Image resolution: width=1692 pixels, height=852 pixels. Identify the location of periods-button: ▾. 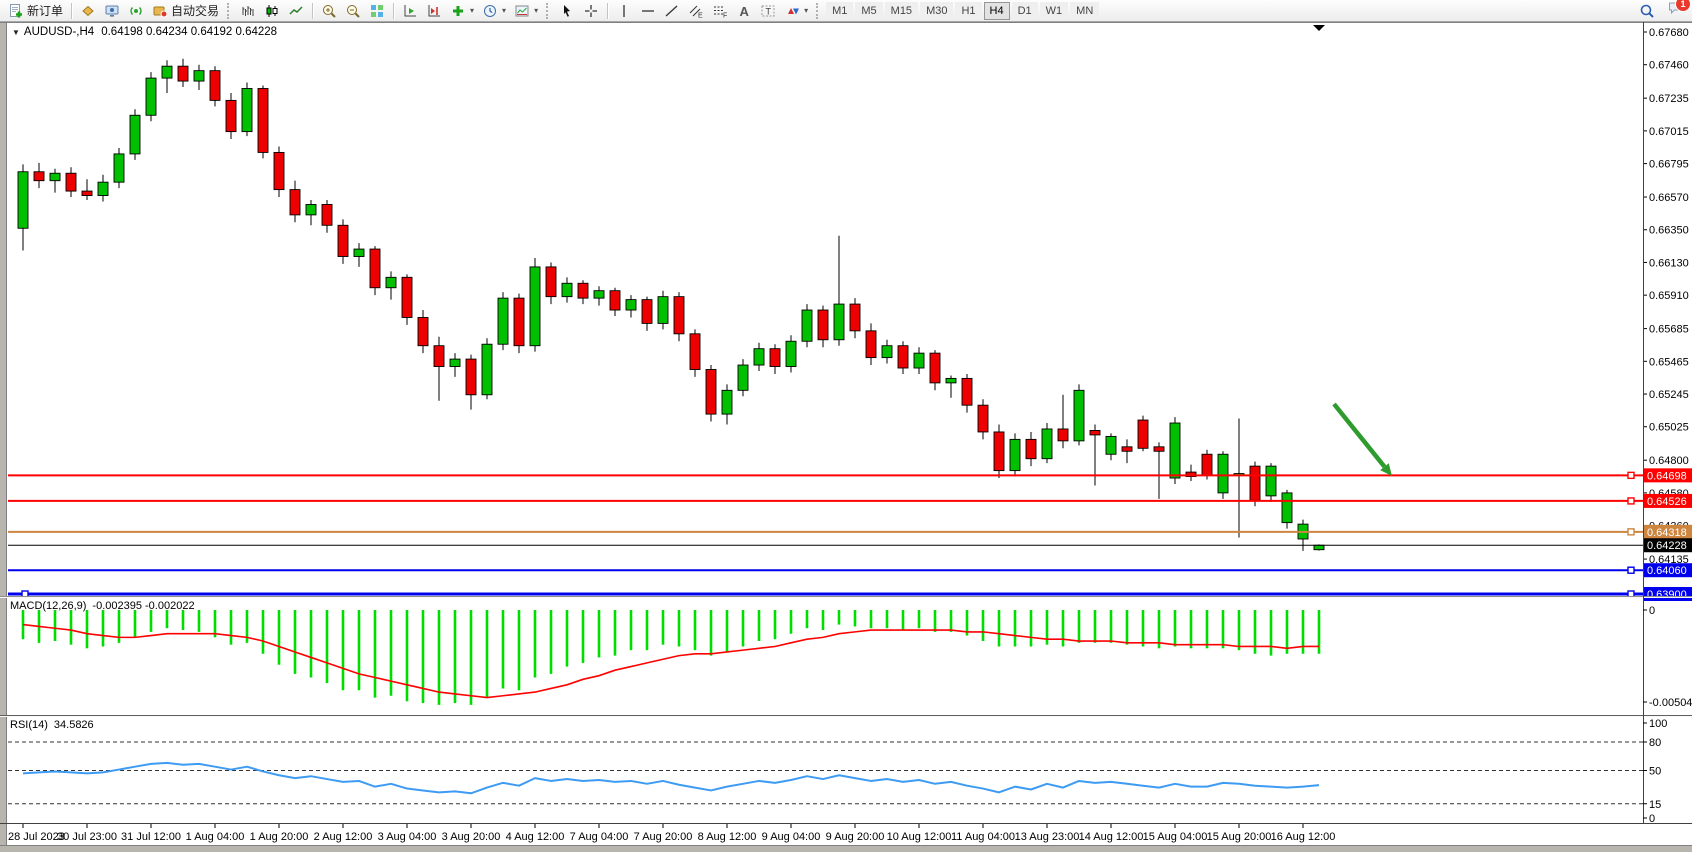
(494, 11).